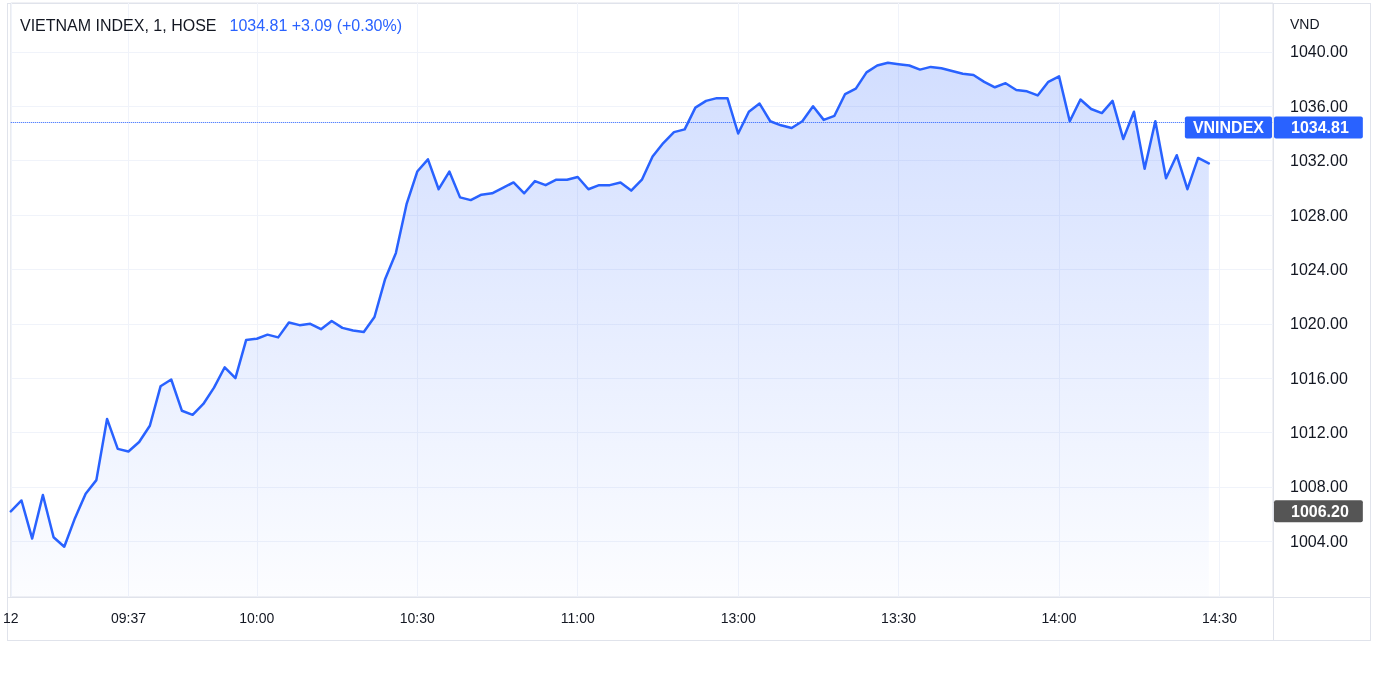 This screenshot has width=1385, height=692. What do you see at coordinates (1319, 541) in the screenshot?
I see `y-tick-label: 1004.00` at bounding box center [1319, 541].